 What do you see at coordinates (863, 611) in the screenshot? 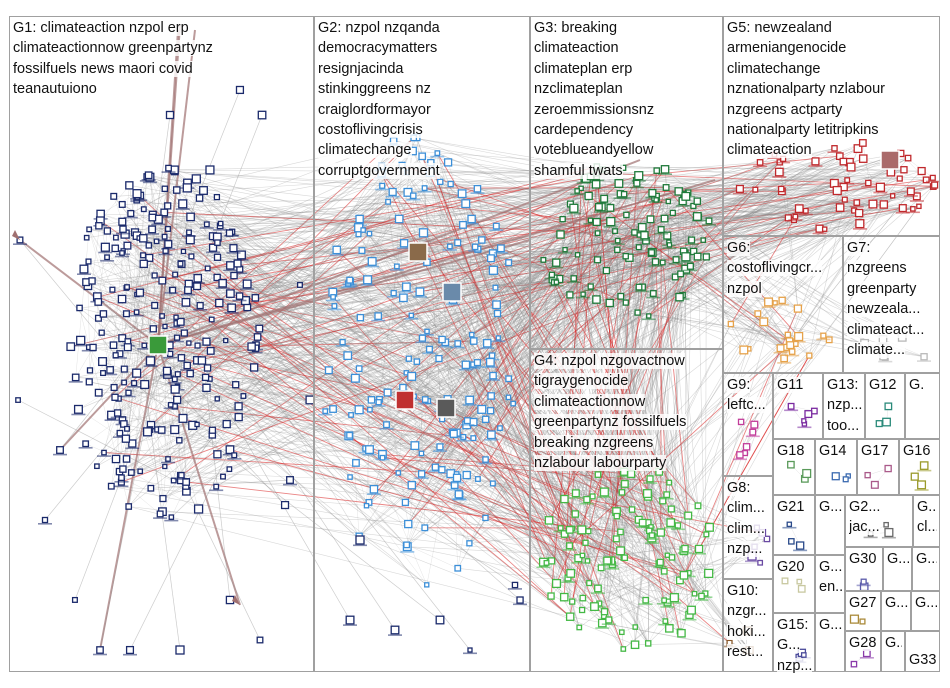
I see `group-box-g27: G27` at bounding box center [863, 611].